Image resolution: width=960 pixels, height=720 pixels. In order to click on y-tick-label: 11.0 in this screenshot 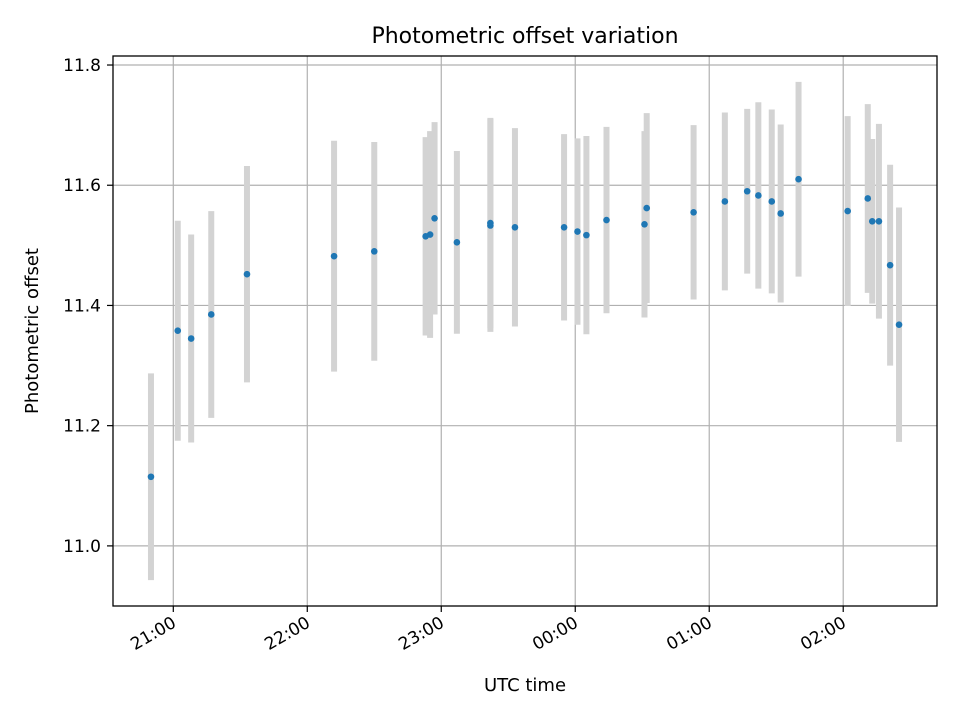, I will do `click(82, 547)`.